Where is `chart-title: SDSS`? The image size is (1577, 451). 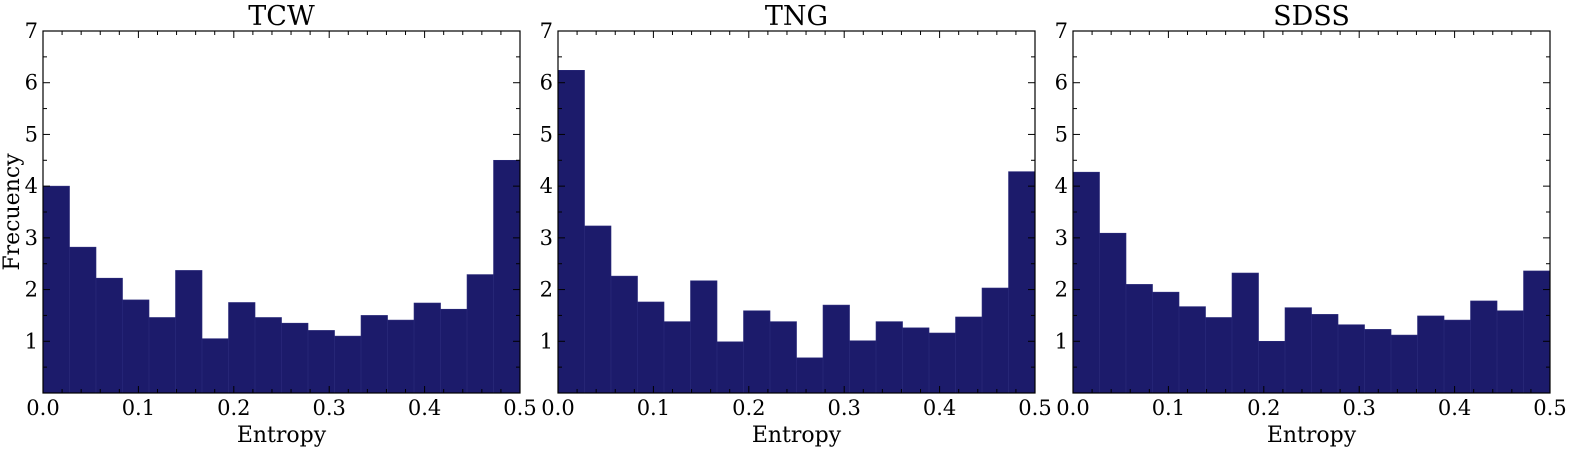 chart-title: SDSS is located at coordinates (1311, 16).